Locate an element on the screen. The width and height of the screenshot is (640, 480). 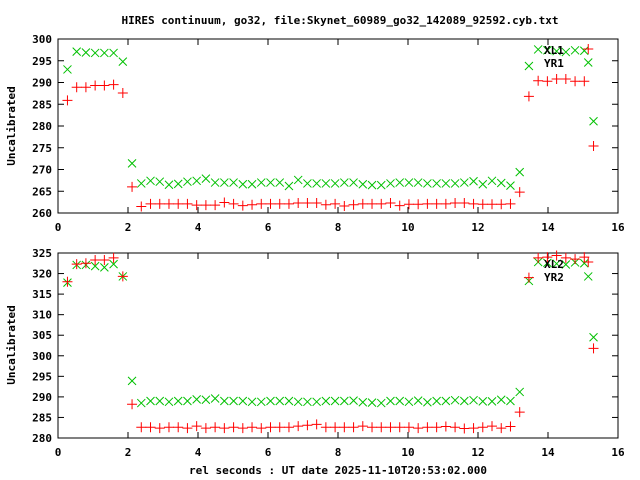
x-tick-label: 6 is located at coordinates (268, 227).